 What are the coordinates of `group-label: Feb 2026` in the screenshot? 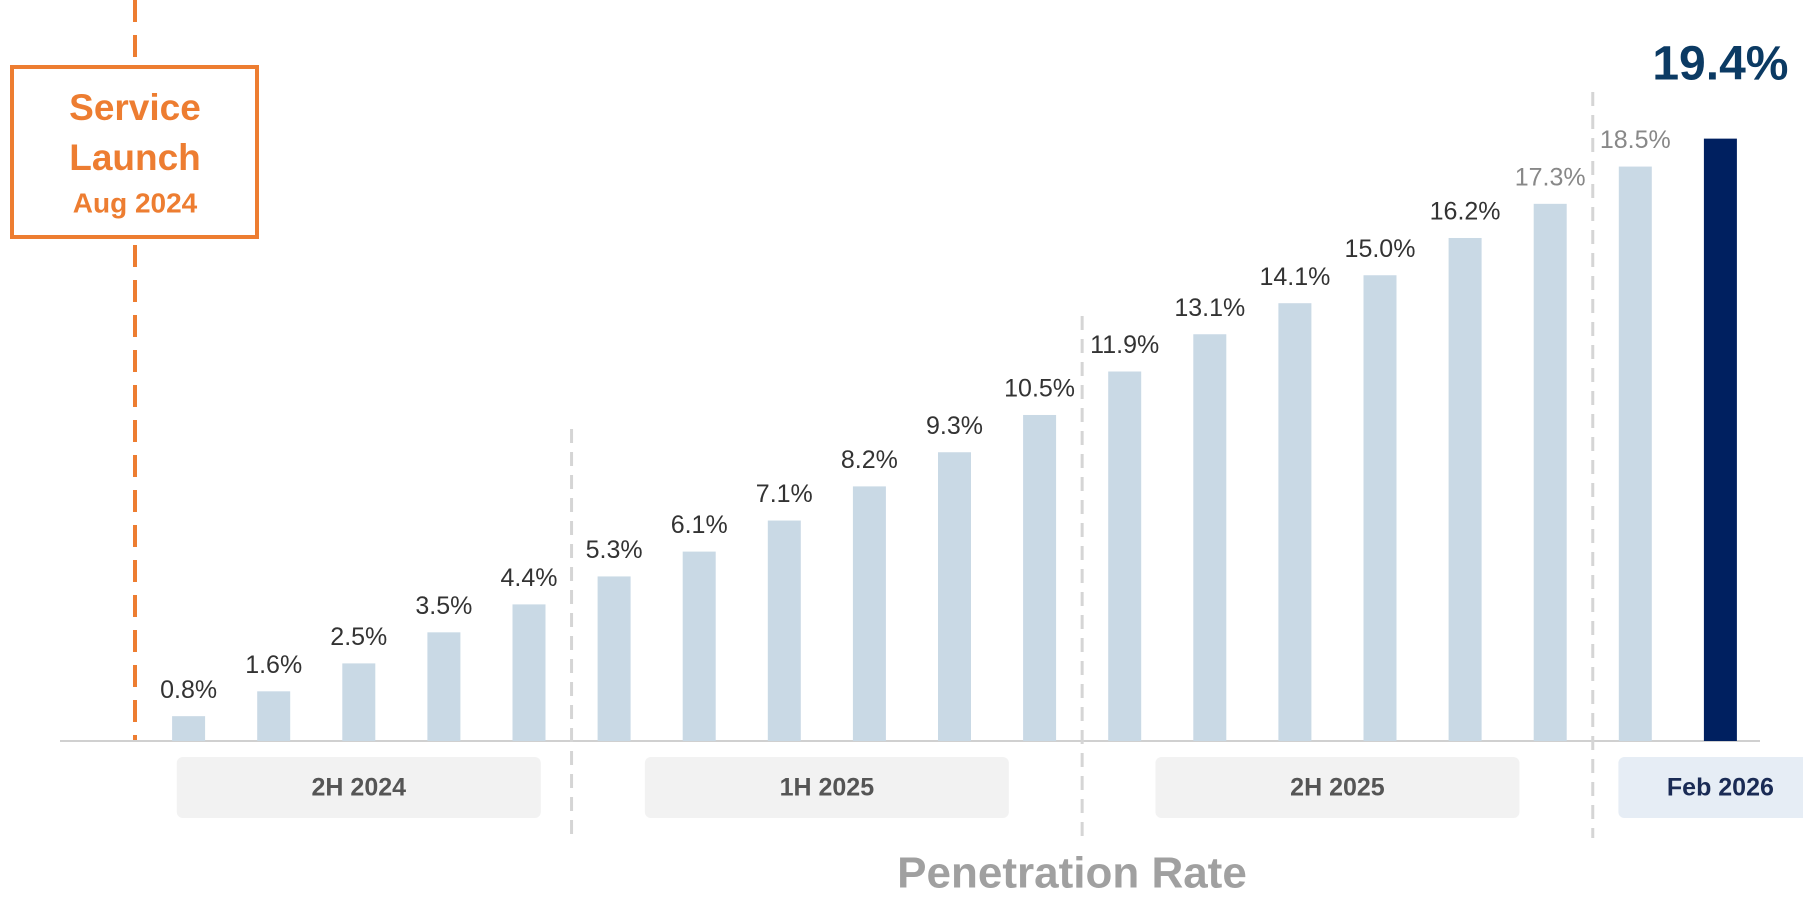 It's located at (1720, 788).